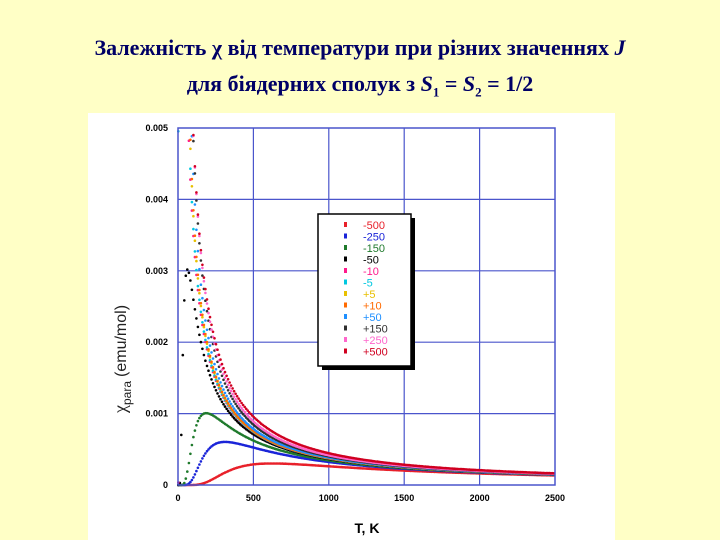 This screenshot has height=540, width=720. I want to click on title-text-2: від температури при різних значеннях, so click(418, 47).